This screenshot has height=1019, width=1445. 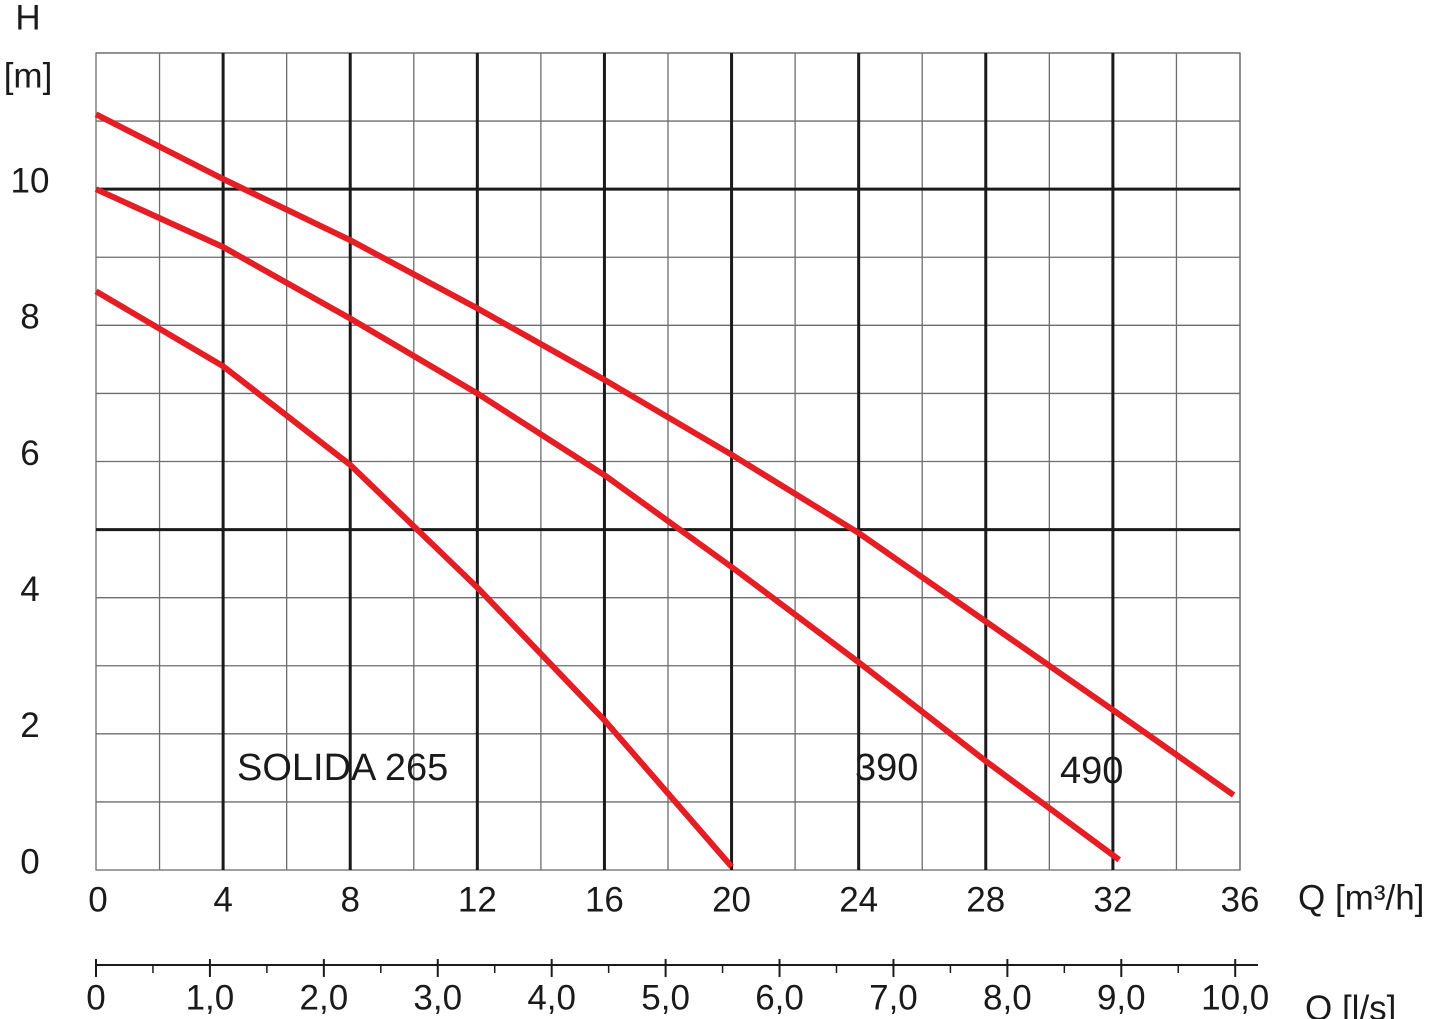 What do you see at coordinates (437, 997) in the screenshot?
I see `x2-tick-label: 3,0` at bounding box center [437, 997].